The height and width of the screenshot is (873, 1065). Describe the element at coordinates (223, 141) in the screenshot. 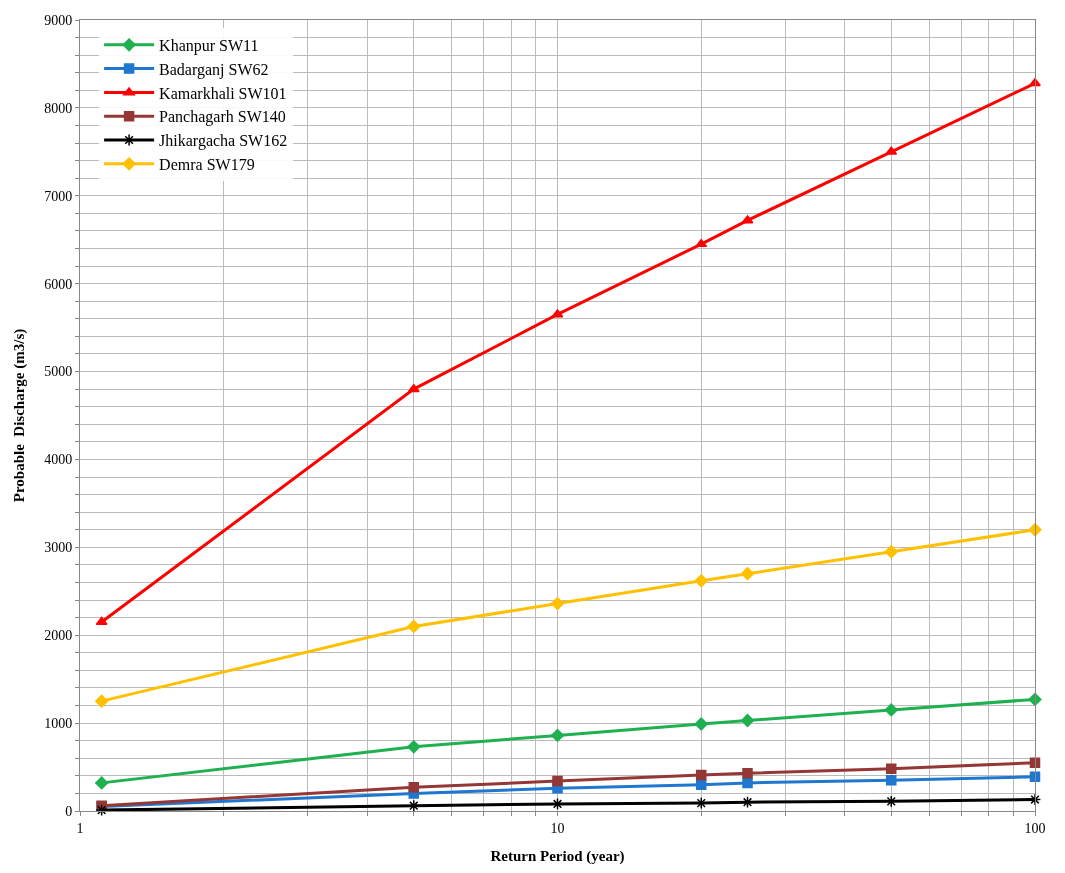

I see `legend-label: Jhikargacha SW162` at that location.